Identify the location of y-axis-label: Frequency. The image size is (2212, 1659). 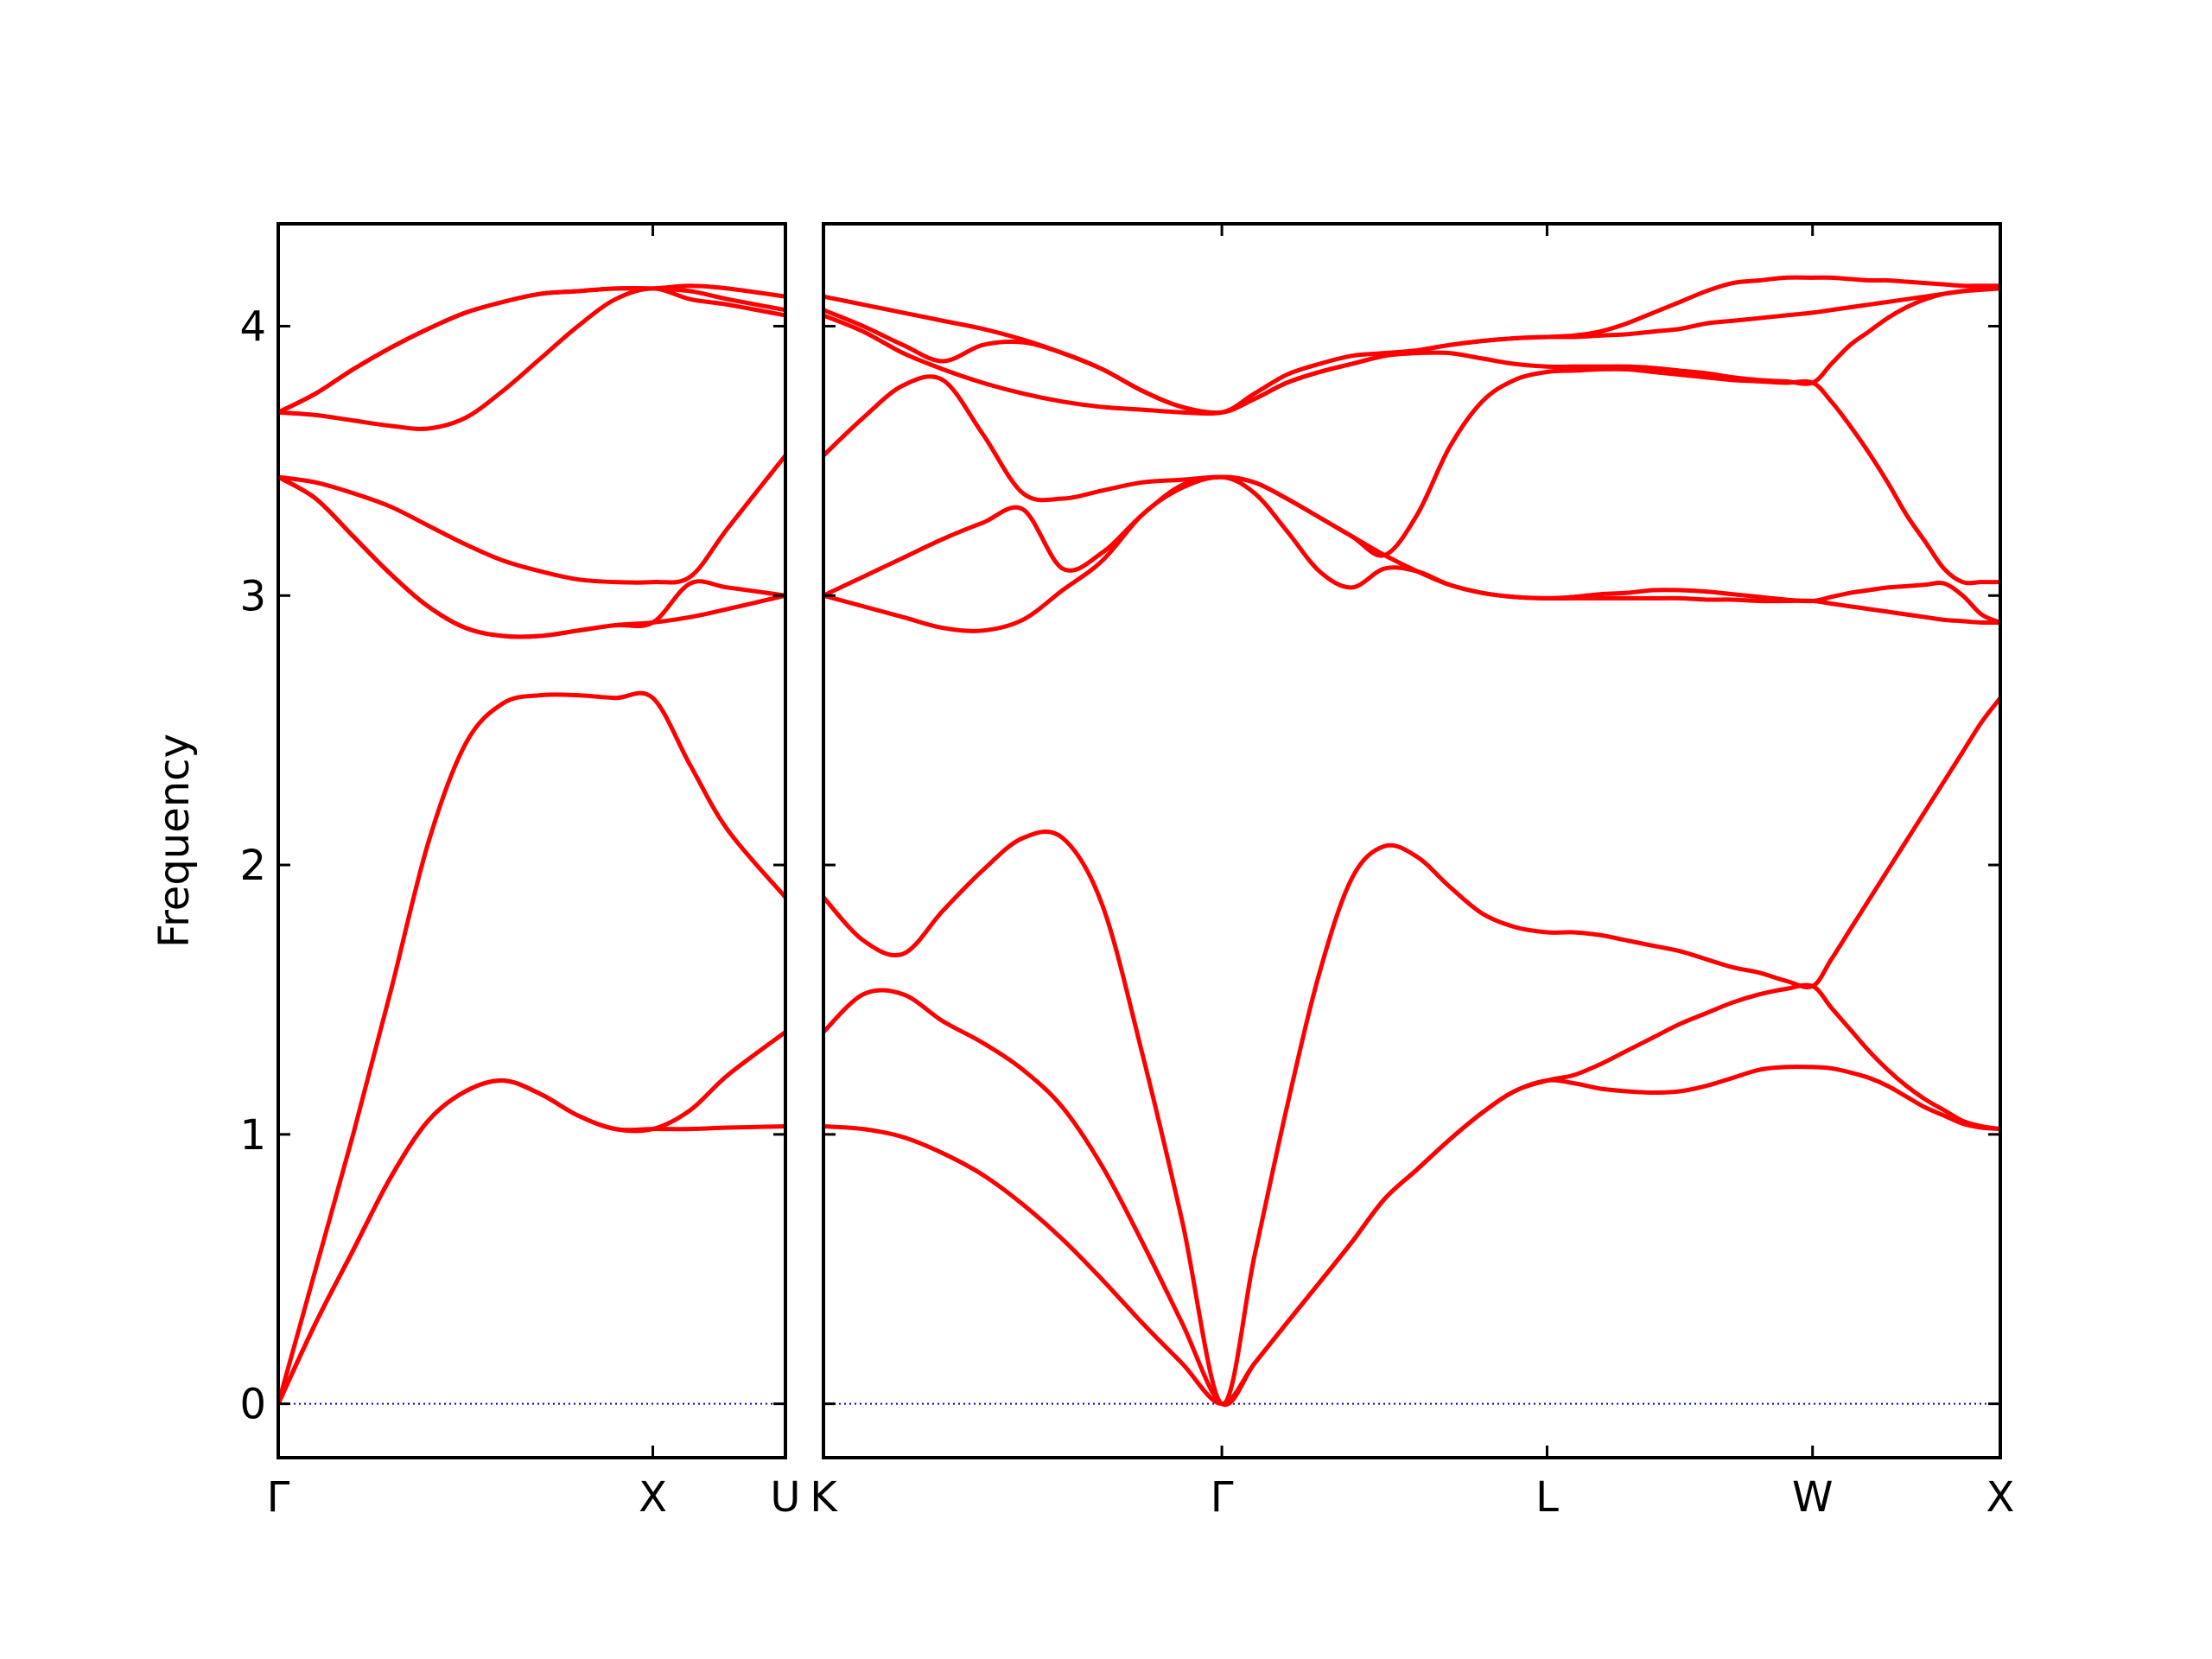
(174, 841).